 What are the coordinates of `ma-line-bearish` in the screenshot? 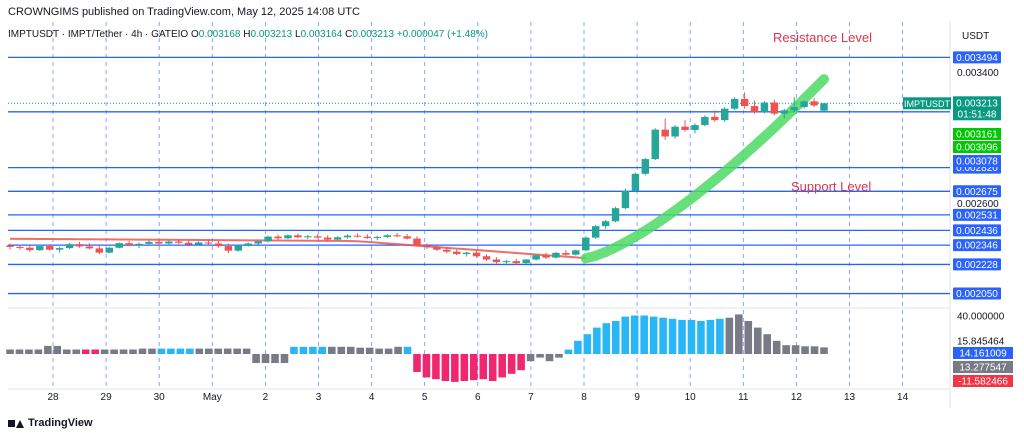 It's located at (297, 248).